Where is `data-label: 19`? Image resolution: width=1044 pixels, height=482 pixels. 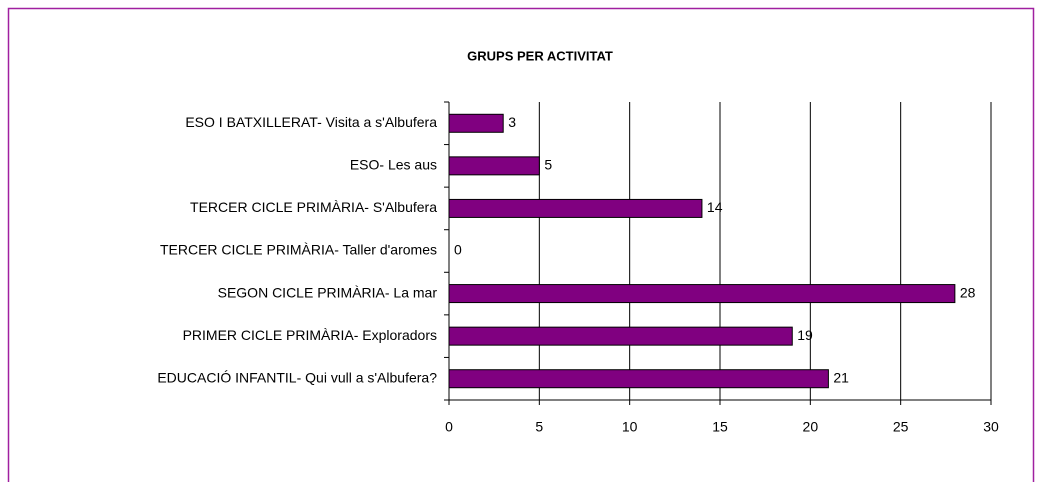 data-label: 19 is located at coordinates (805, 335).